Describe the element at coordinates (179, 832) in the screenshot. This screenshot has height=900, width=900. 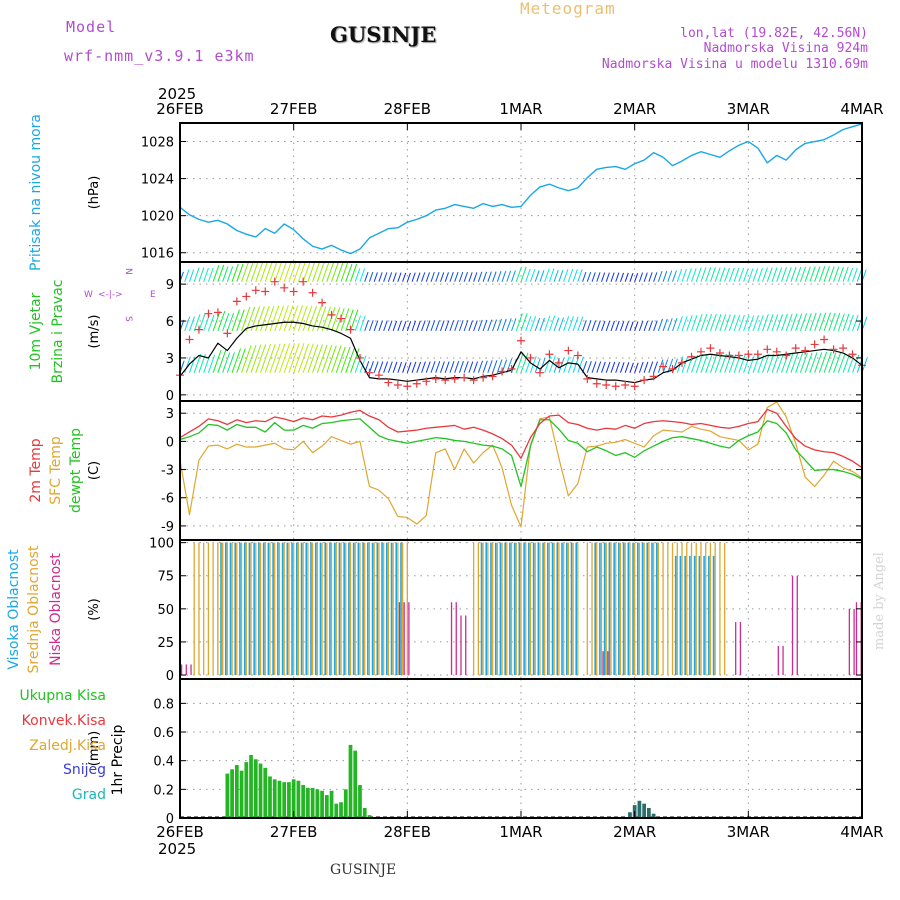
I see `x-tick-label: 26FEB` at that location.